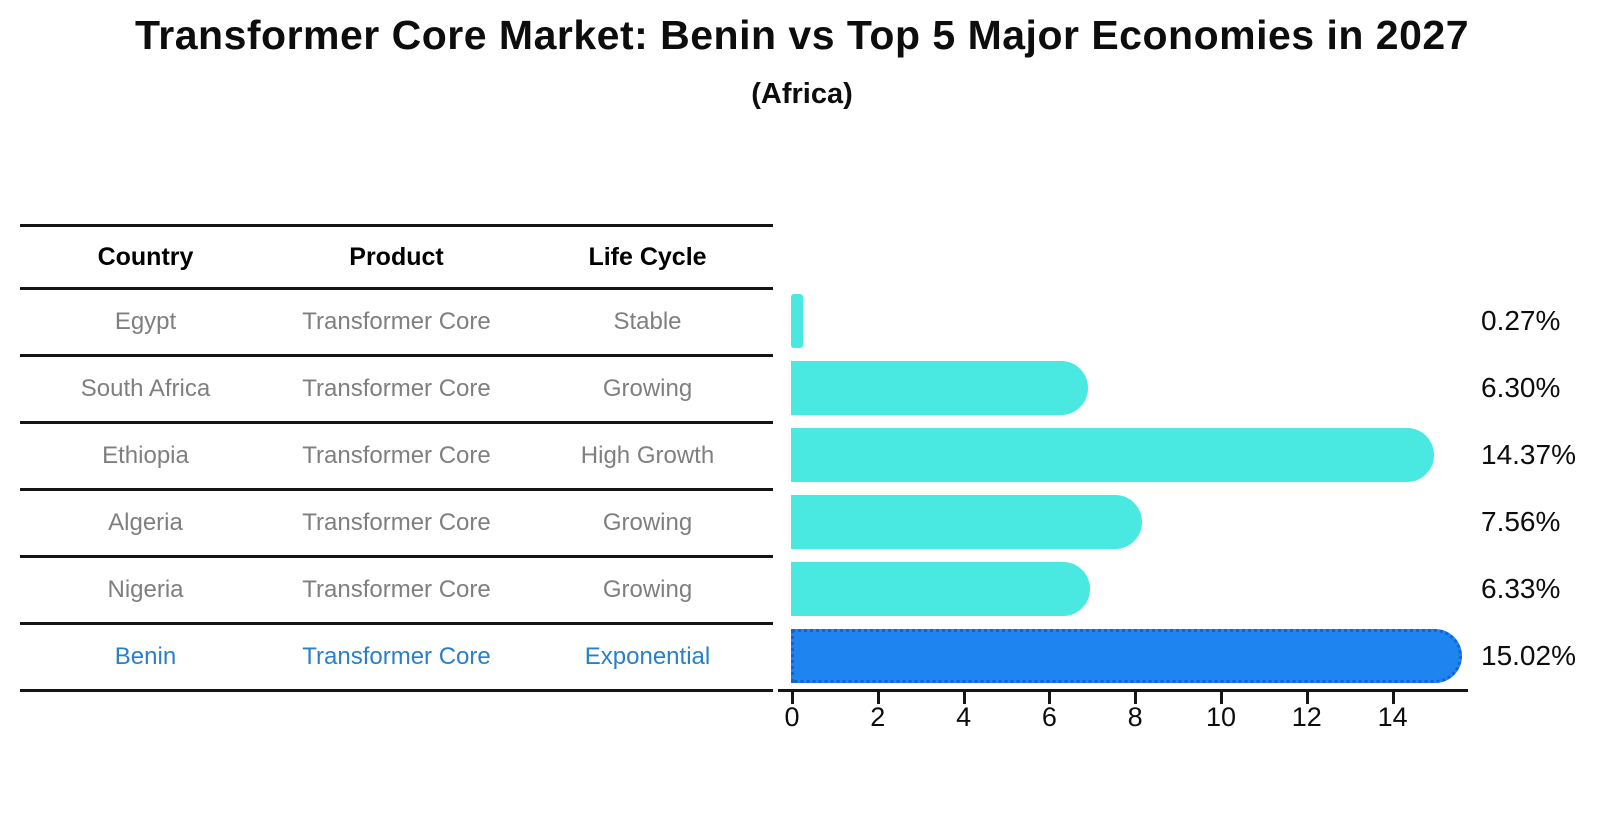 The width and height of the screenshot is (1604, 823). What do you see at coordinates (802, 94) in the screenshot?
I see `chart-subtitle: (Africa)` at bounding box center [802, 94].